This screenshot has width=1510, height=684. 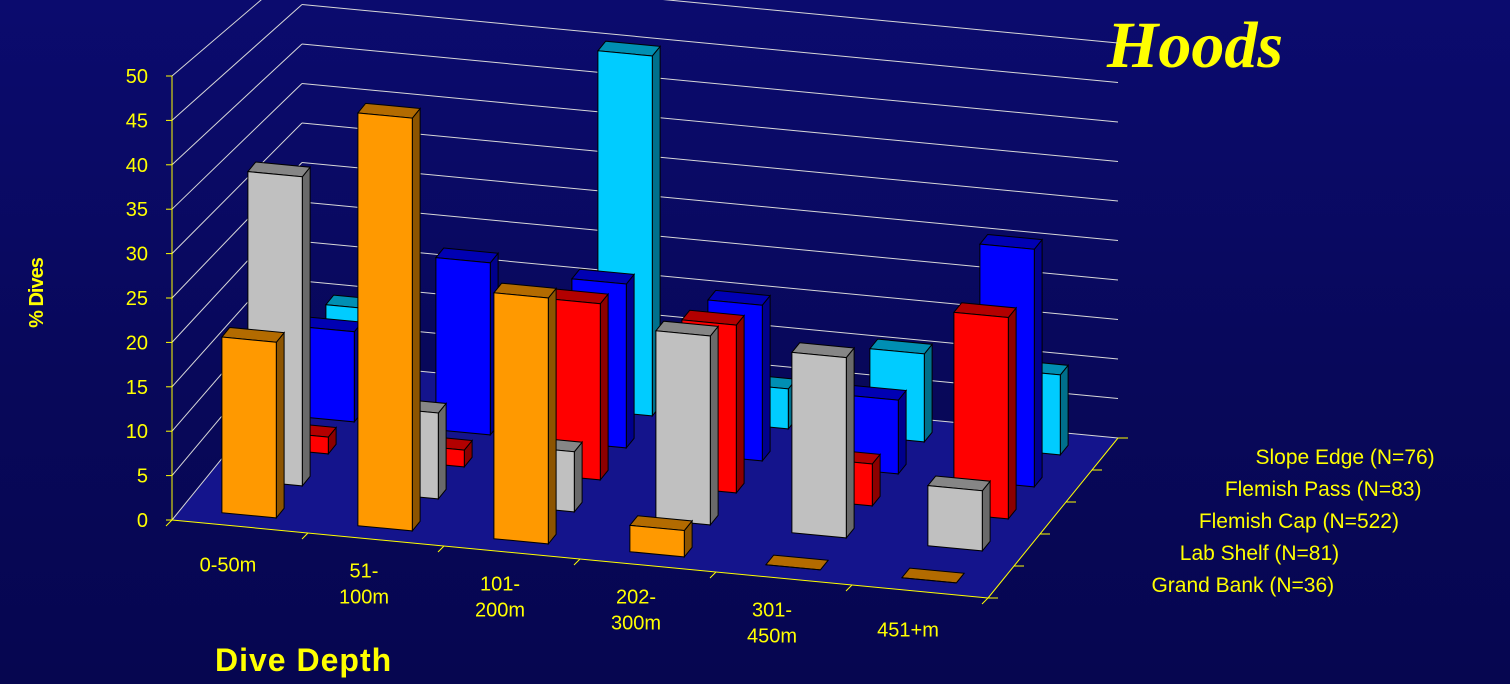 I want to click on y-tick-label: 40, so click(x=137, y=166).